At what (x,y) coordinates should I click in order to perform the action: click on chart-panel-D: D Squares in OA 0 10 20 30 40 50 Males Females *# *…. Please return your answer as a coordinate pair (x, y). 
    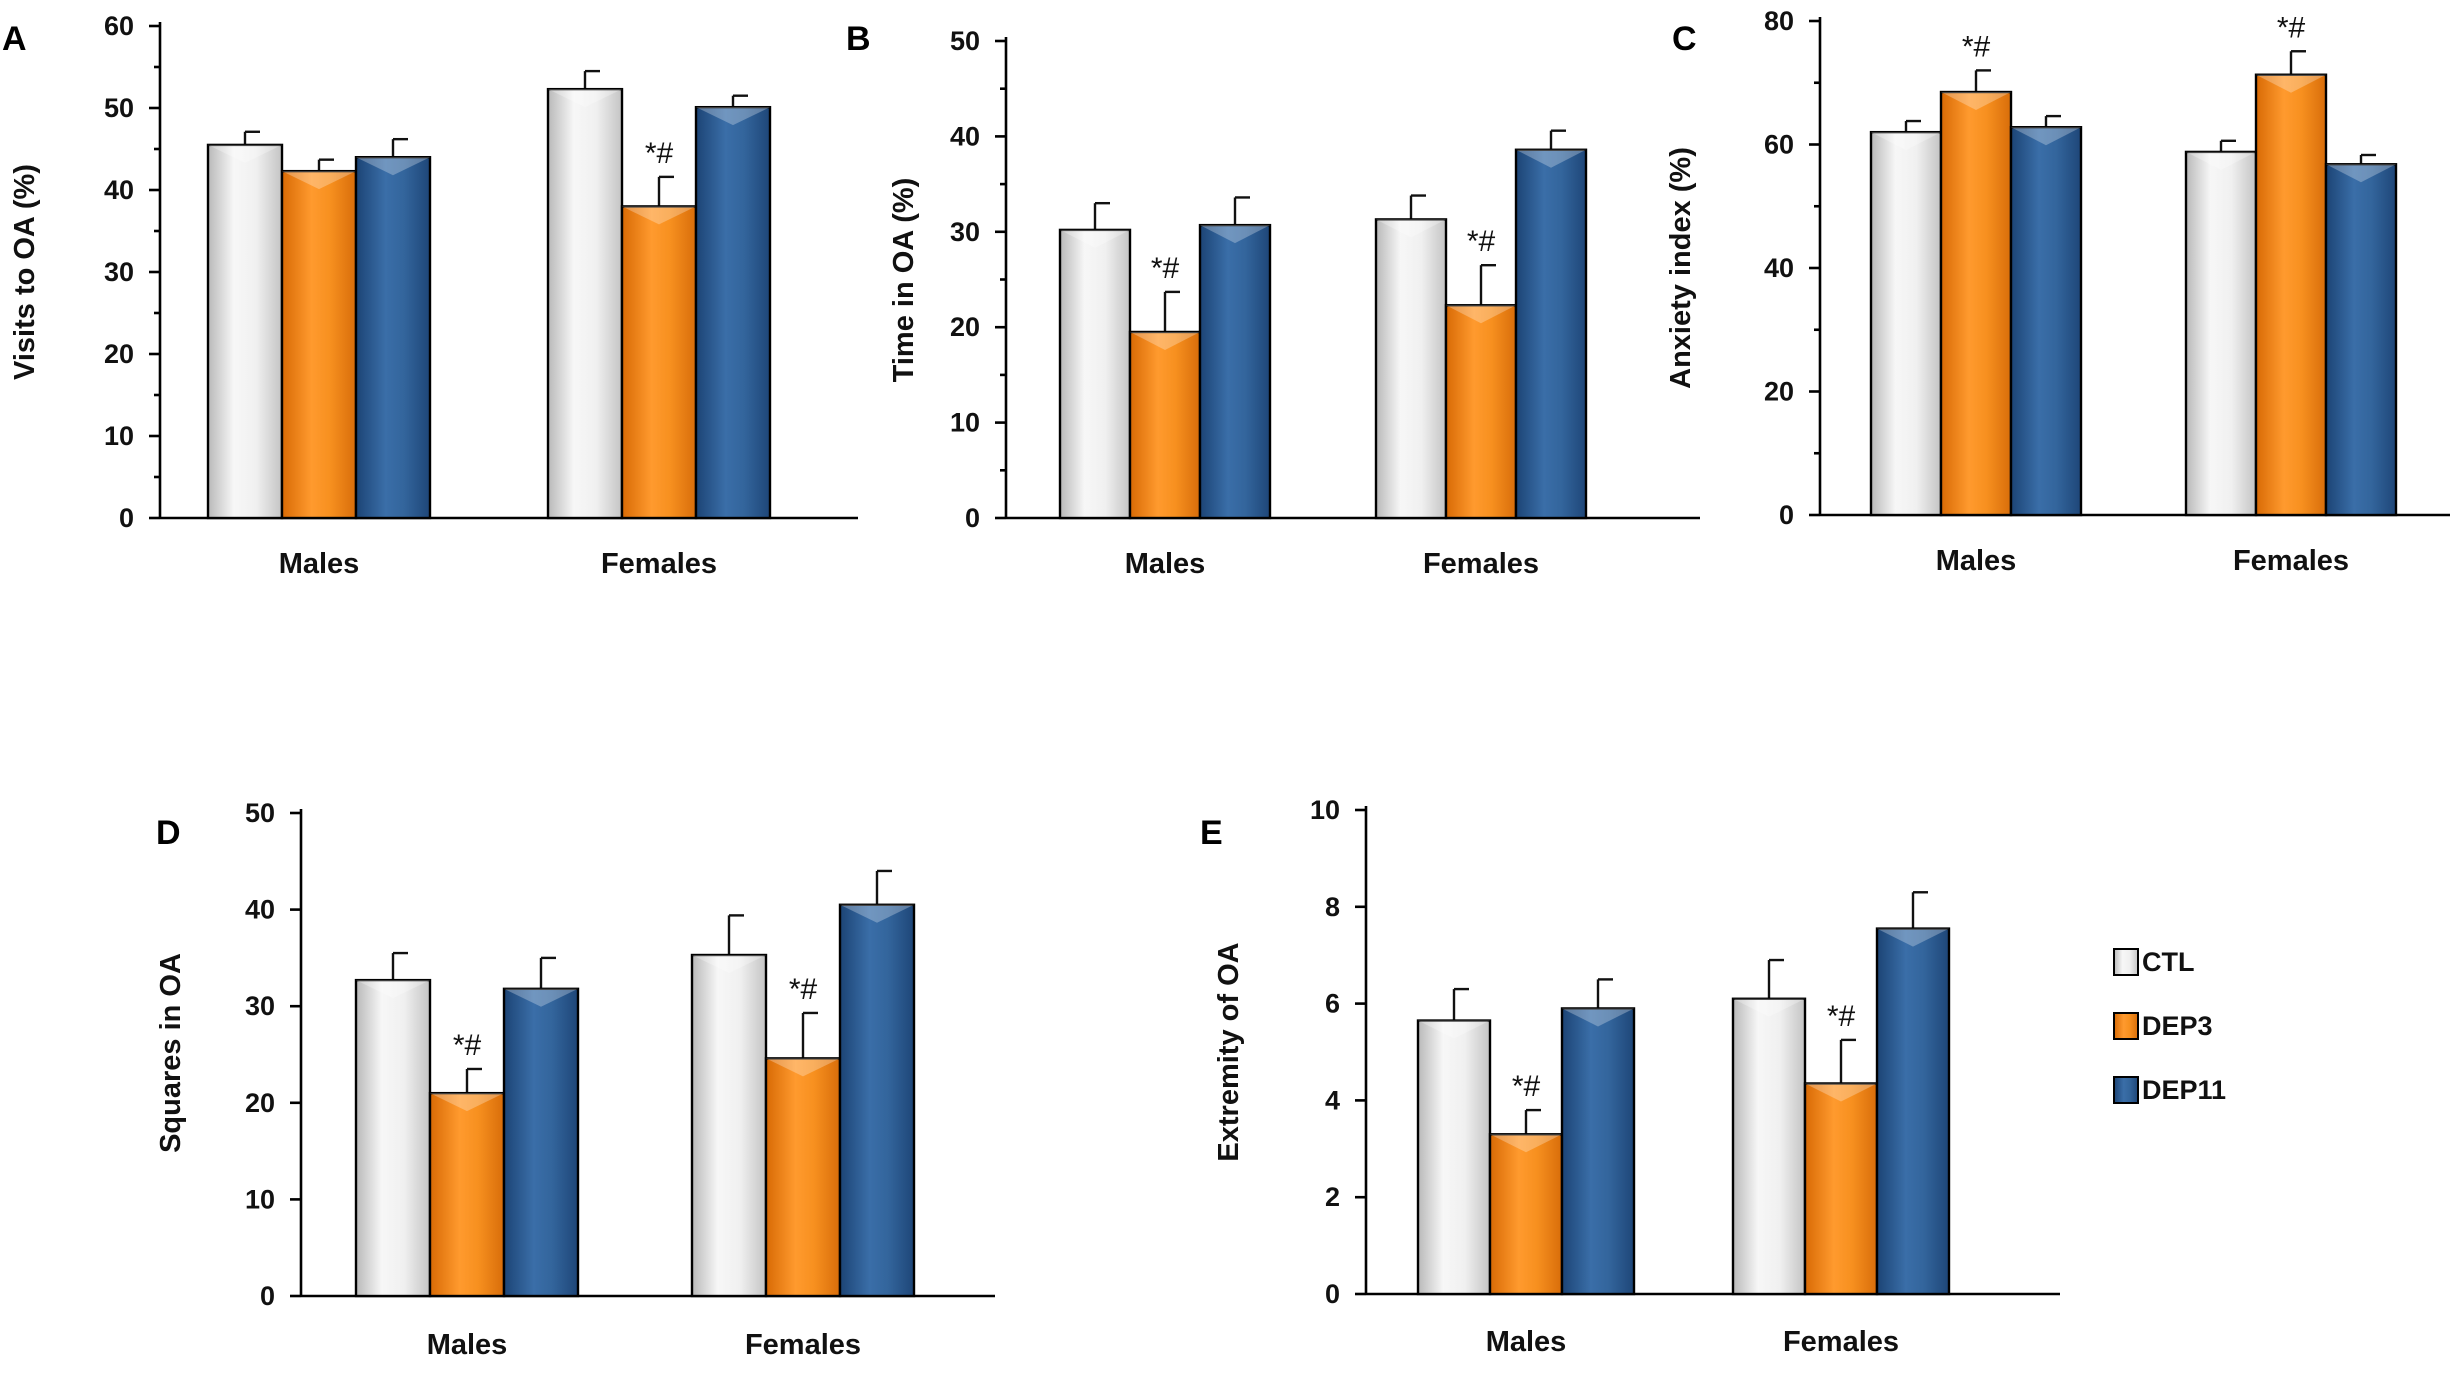
    Looking at the image, I should click on (575, 1079).